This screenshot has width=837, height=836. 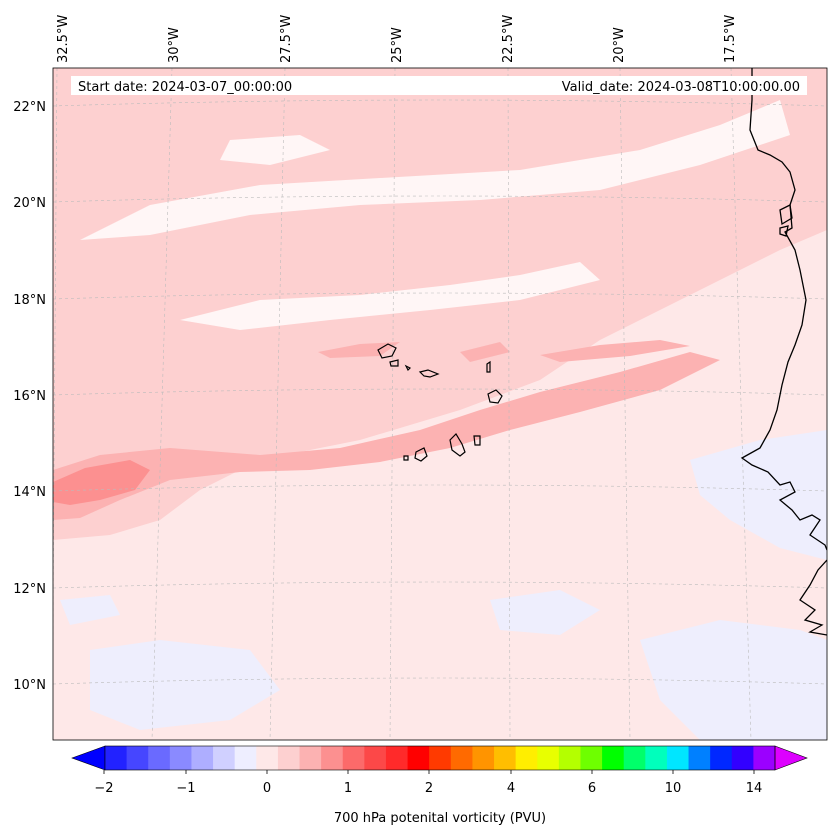 What do you see at coordinates (101, 482) in the screenshot?
I see `pv-dark-pink-core` at bounding box center [101, 482].